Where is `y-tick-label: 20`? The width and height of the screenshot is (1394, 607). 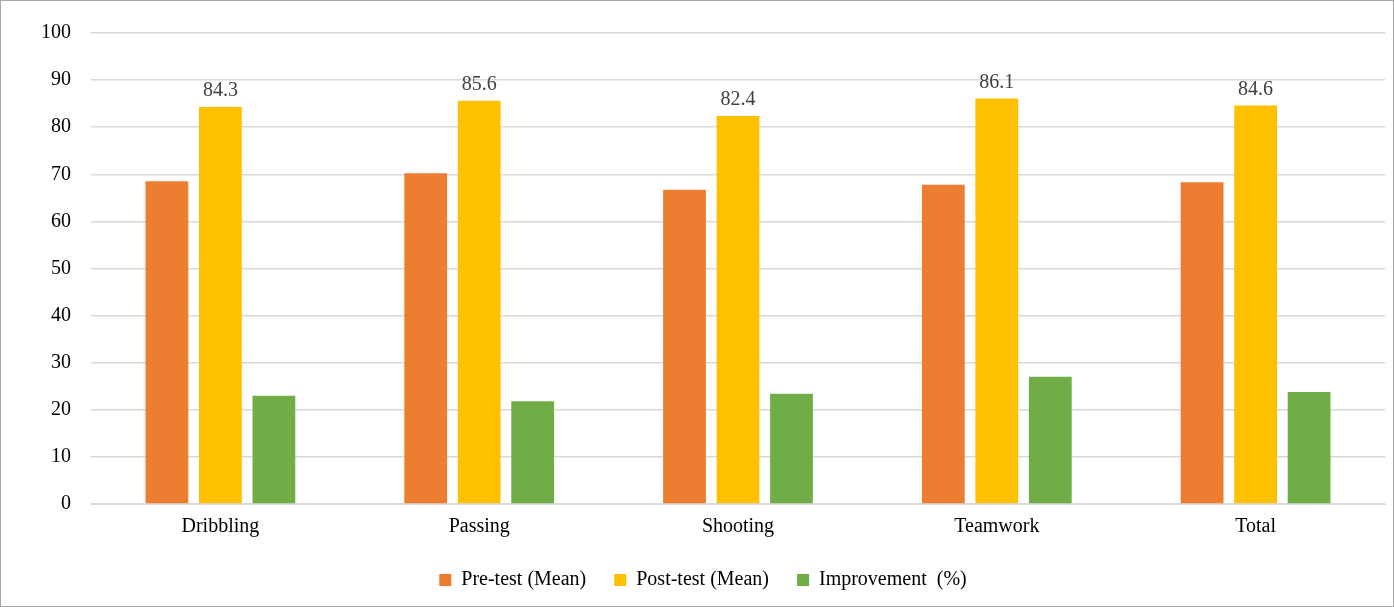 y-tick-label: 20 is located at coordinates (61, 408).